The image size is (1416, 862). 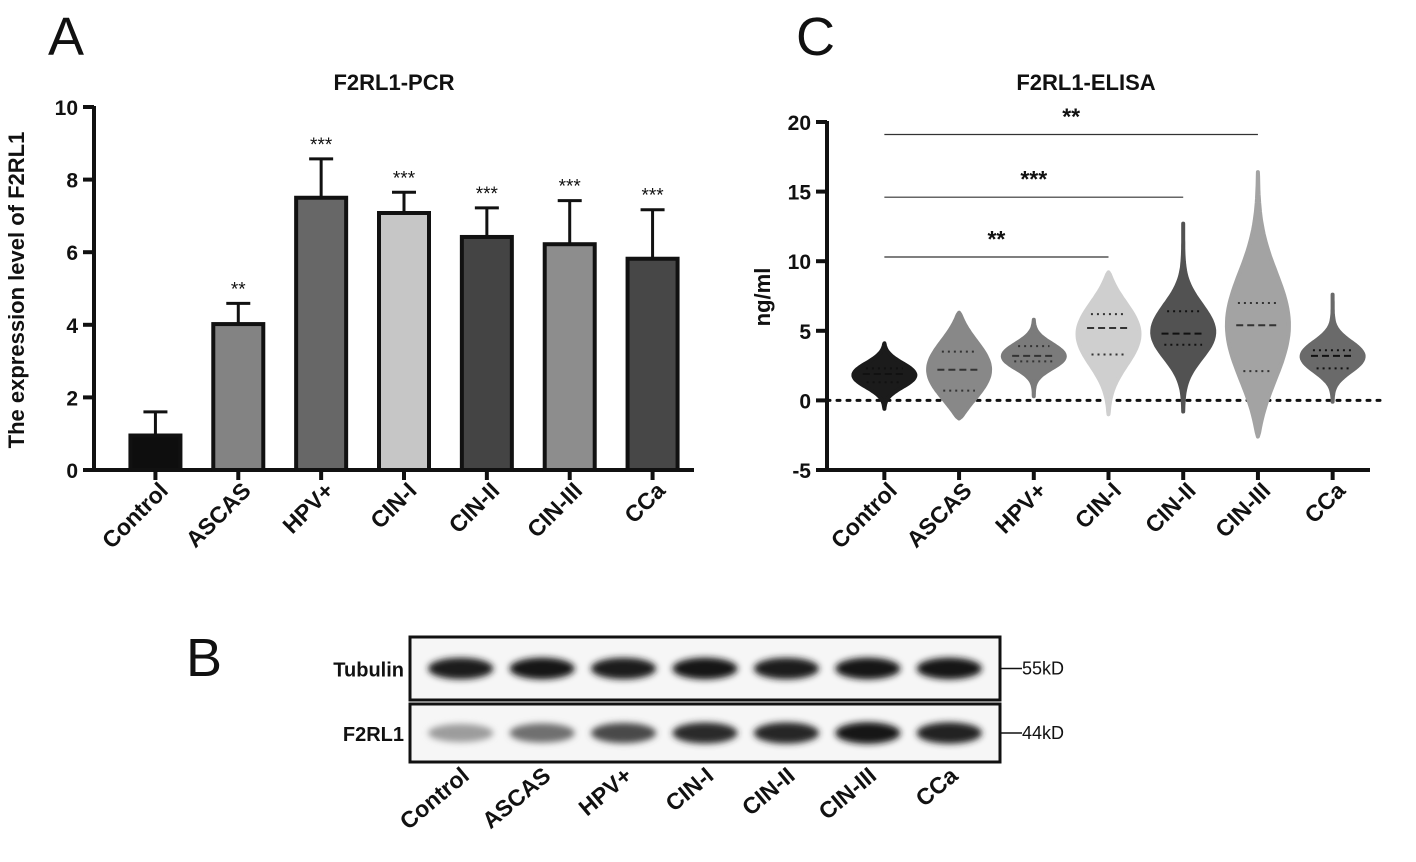 I want to click on chart-a-category-label: ASCAS, so click(x=218, y=514).